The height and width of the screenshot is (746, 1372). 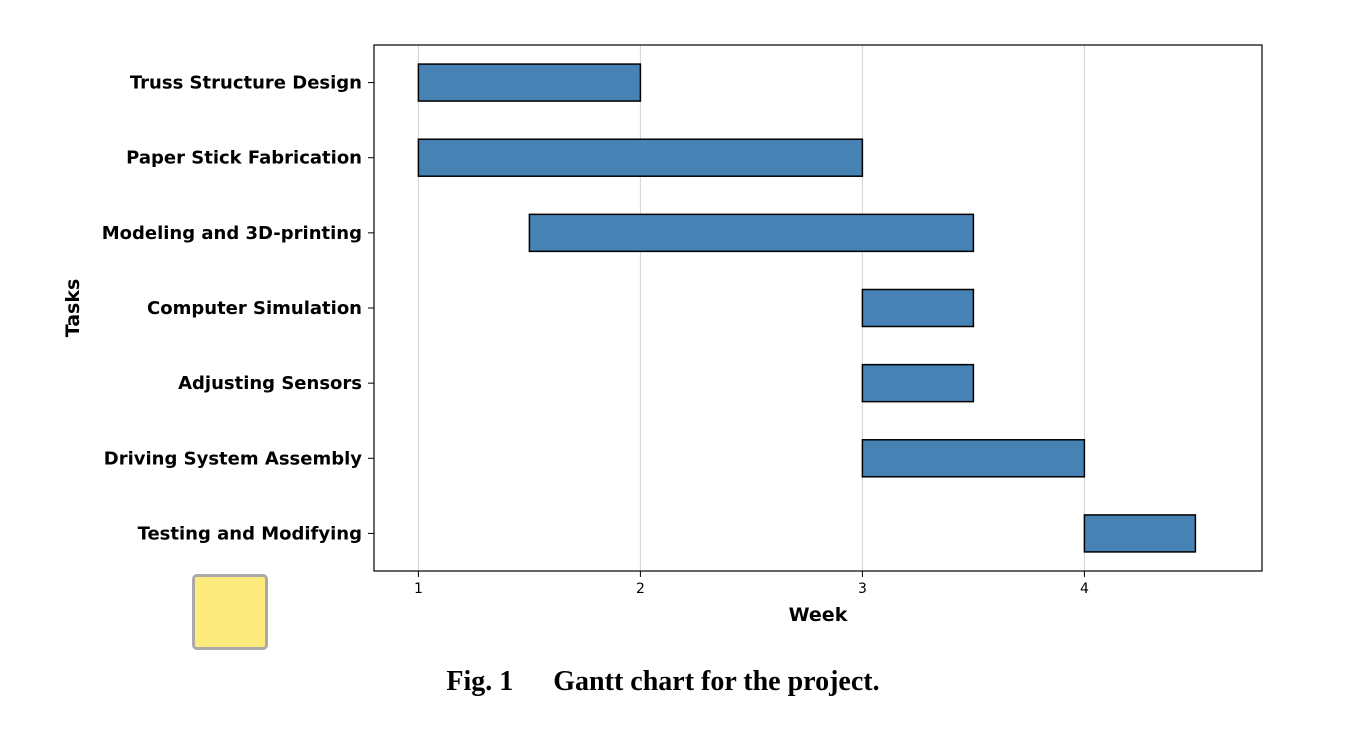 I want to click on task-label: Computer Simulation, so click(x=254, y=308).